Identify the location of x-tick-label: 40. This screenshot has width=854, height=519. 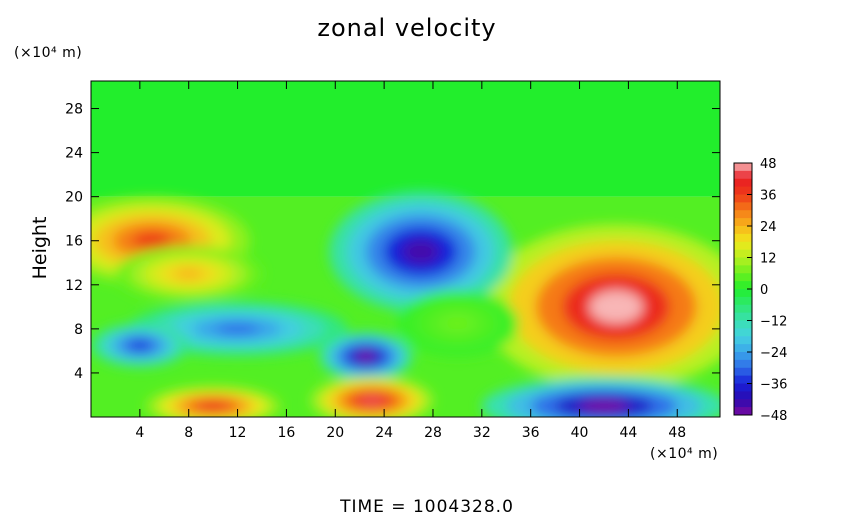
(580, 433).